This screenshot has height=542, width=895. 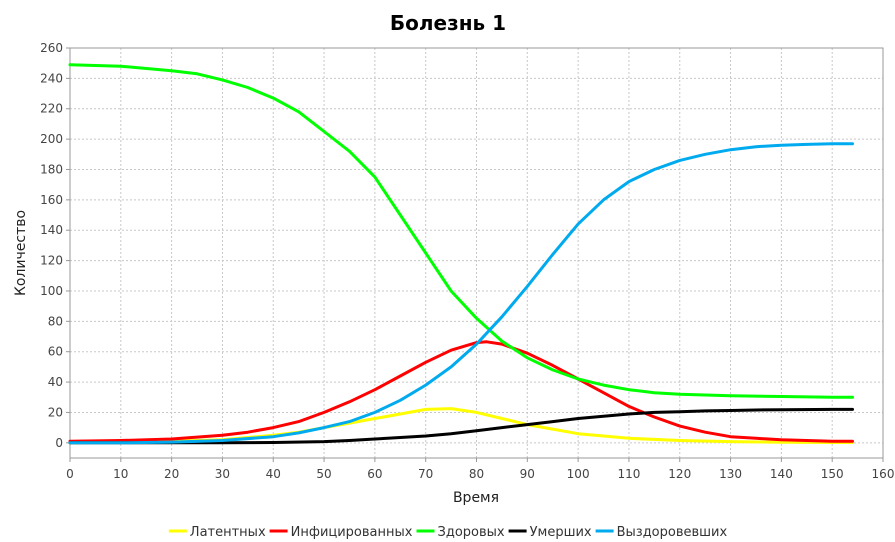 What do you see at coordinates (222, 474) in the screenshot?
I see `x-tick-label: 30` at bounding box center [222, 474].